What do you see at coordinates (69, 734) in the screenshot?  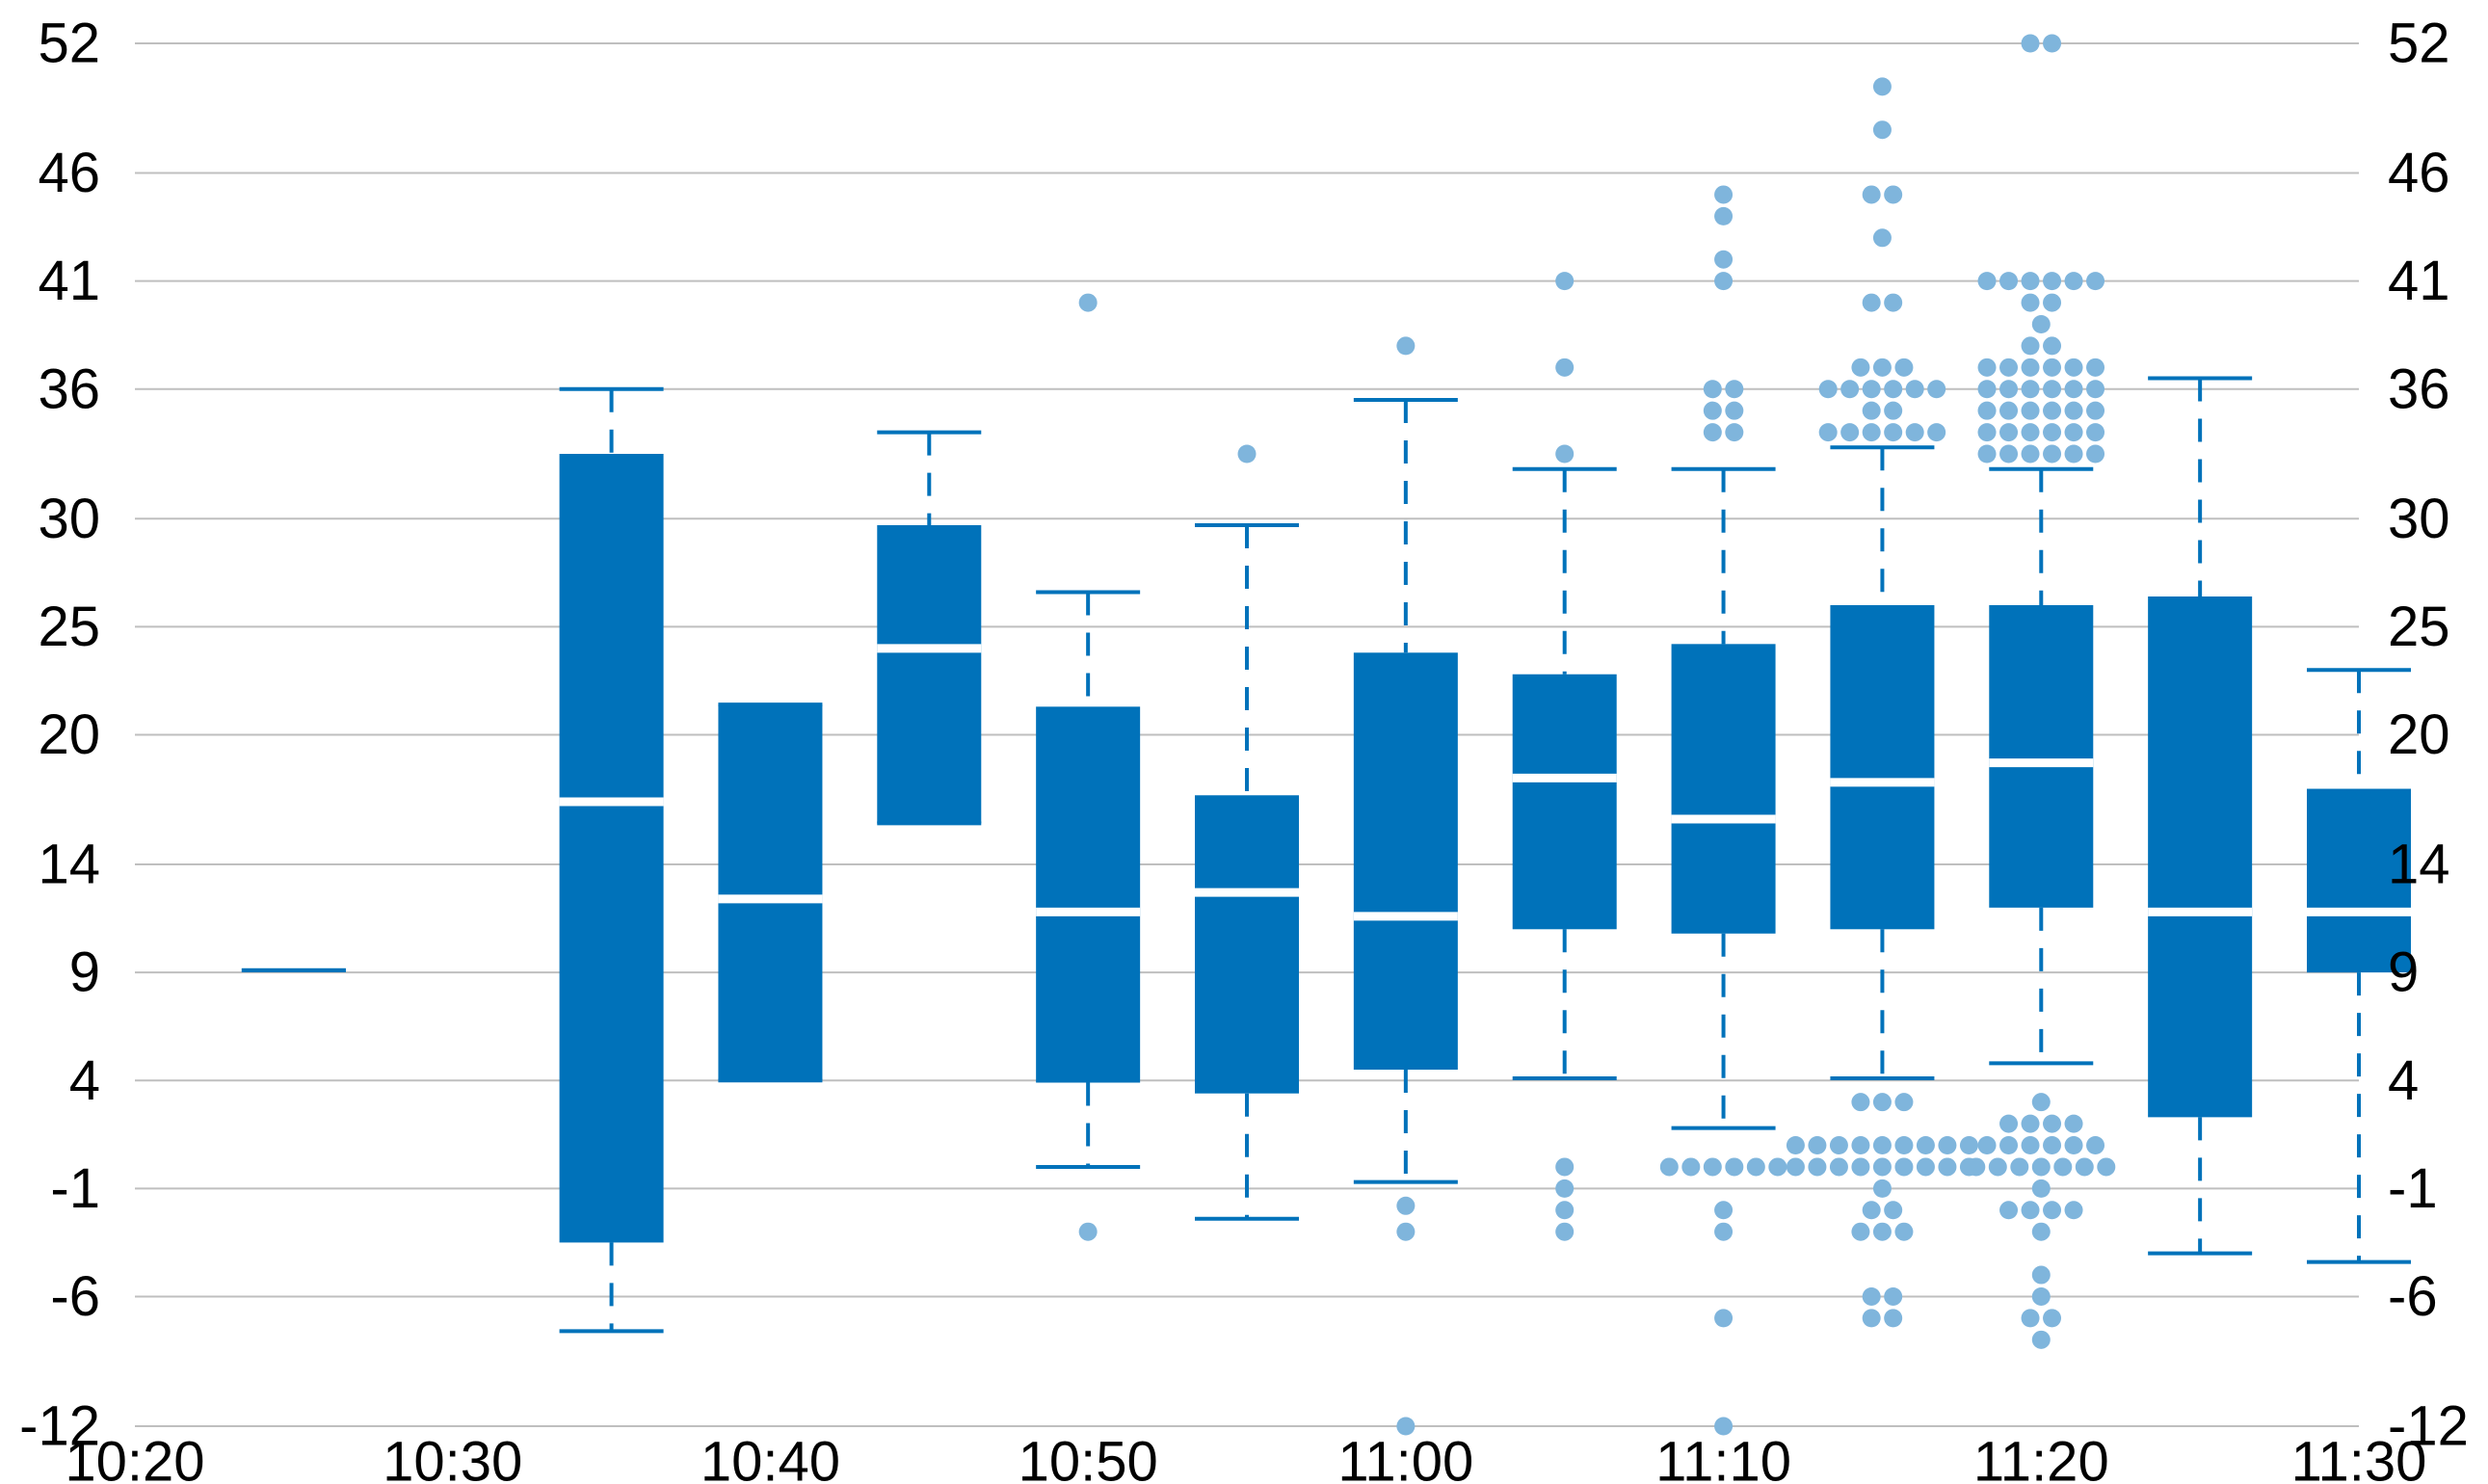 I see `y-tick-left-6: 20` at bounding box center [69, 734].